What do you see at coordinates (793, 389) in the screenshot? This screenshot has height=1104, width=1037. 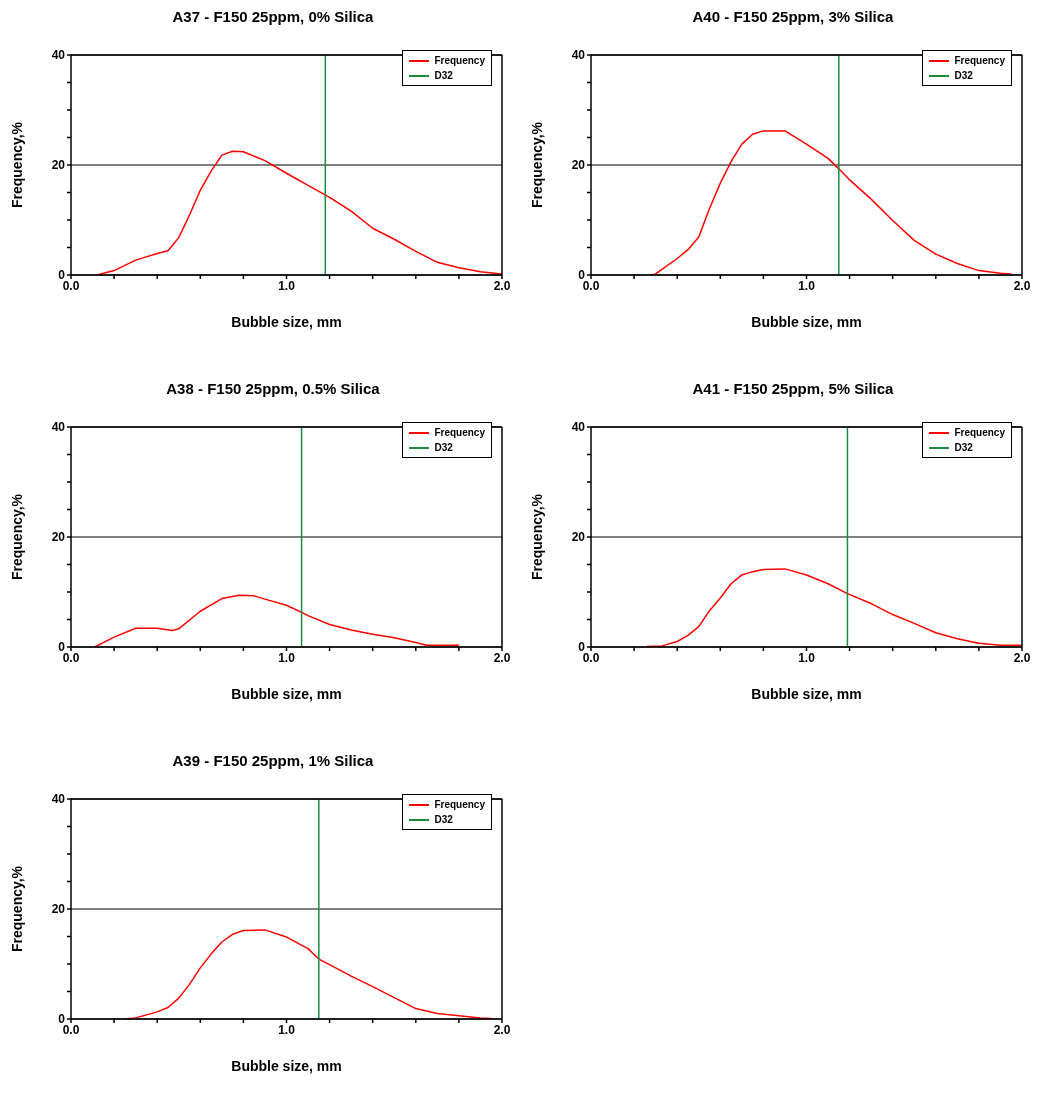 I see `chart-title: A41 - F150 25ppm, 5% Silica` at bounding box center [793, 389].